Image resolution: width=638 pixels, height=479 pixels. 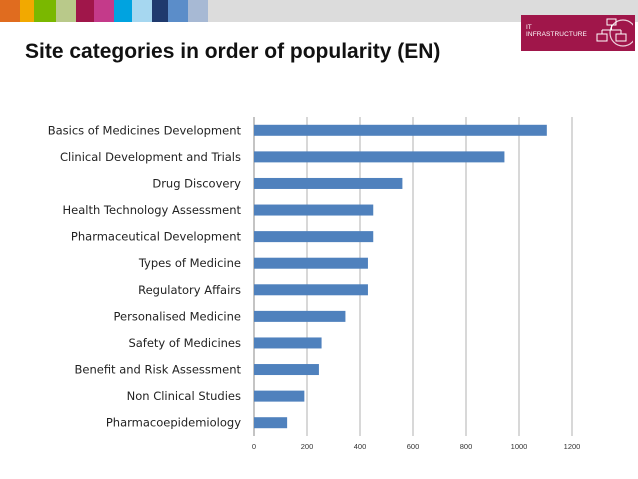 I want to click on category-label: Benefit and Risk Assessment, so click(x=157, y=370).